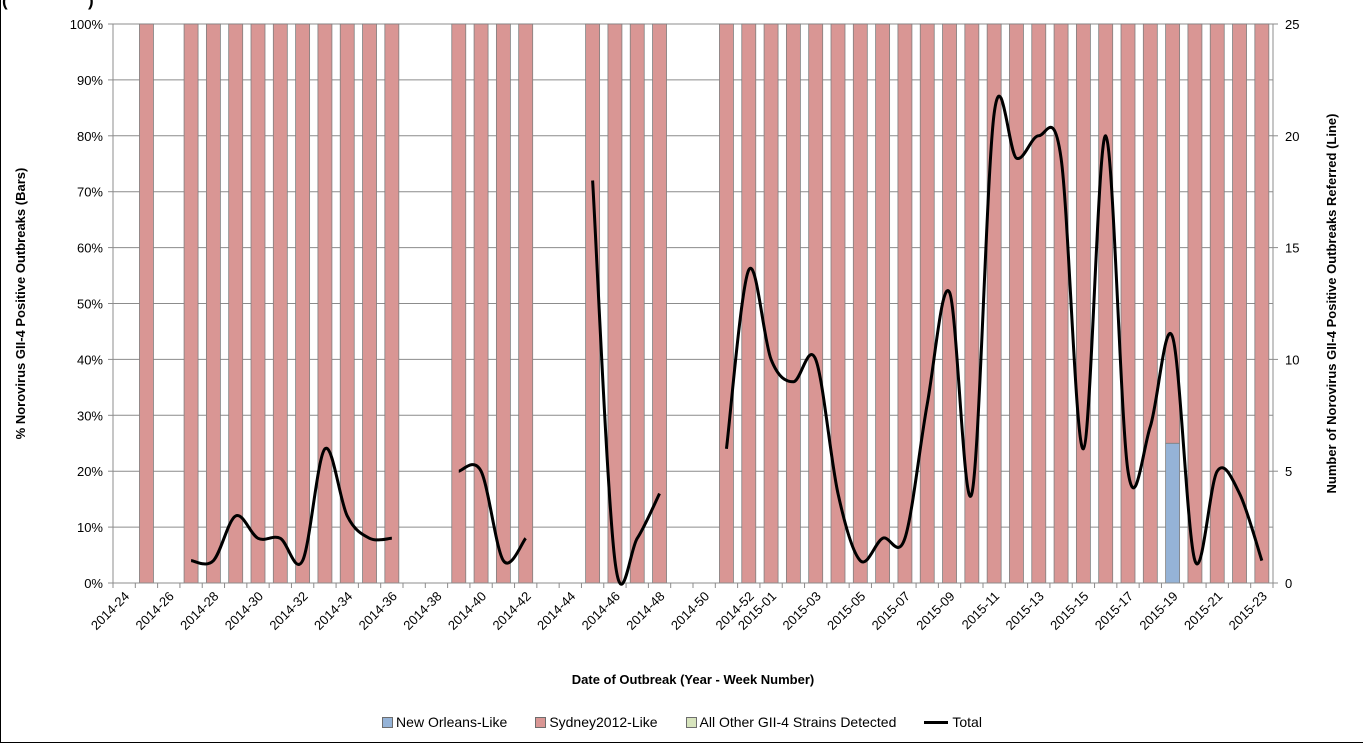  I want to click on legend-label-sydney2012: Sydney2012-Like, so click(603, 722).